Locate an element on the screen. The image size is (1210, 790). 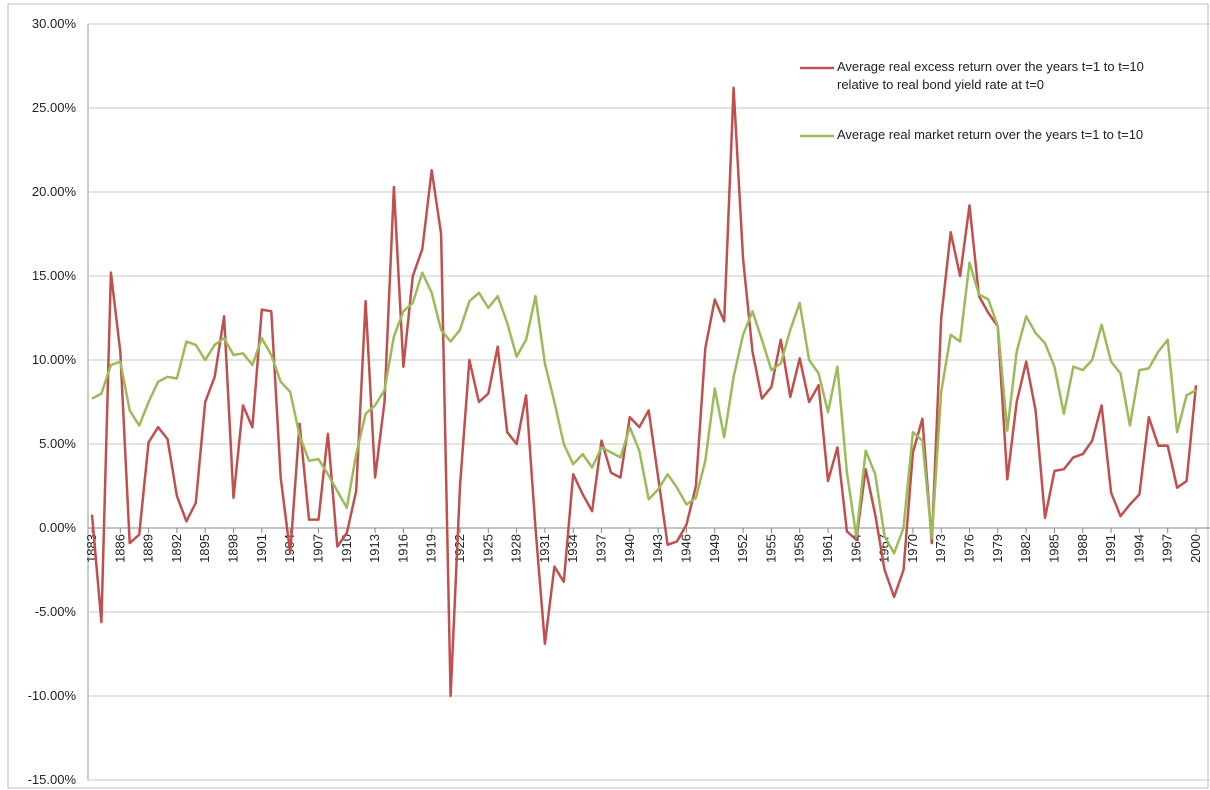
x-tick-label: 1985 is located at coordinates (1053, 548).